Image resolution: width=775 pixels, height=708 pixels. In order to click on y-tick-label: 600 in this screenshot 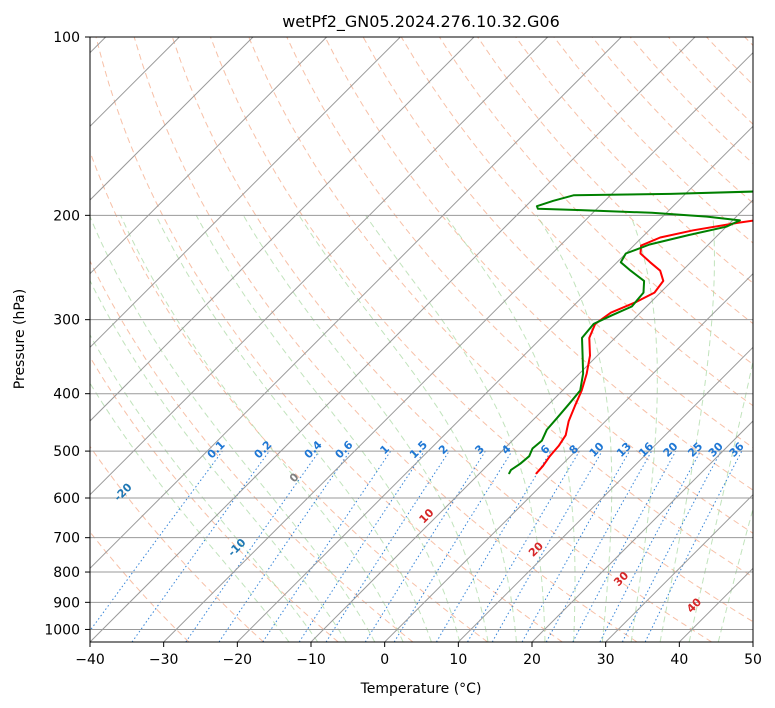, I will do `click(66, 499)`.